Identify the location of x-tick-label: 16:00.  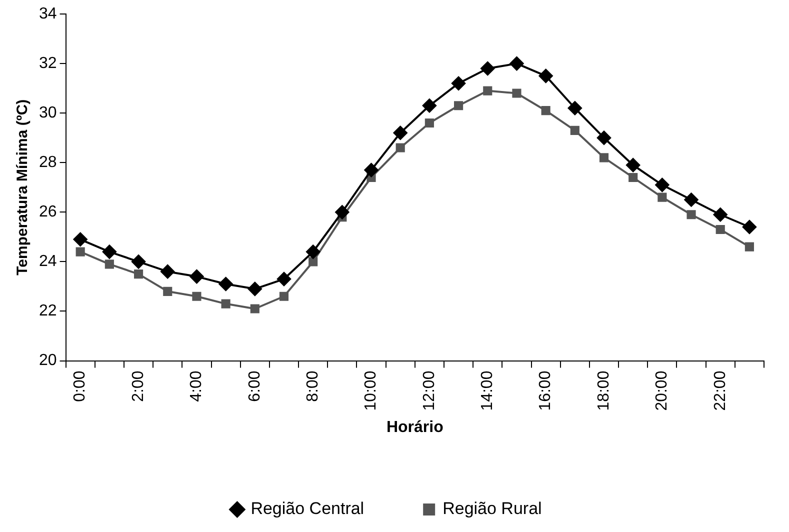
(545, 390).